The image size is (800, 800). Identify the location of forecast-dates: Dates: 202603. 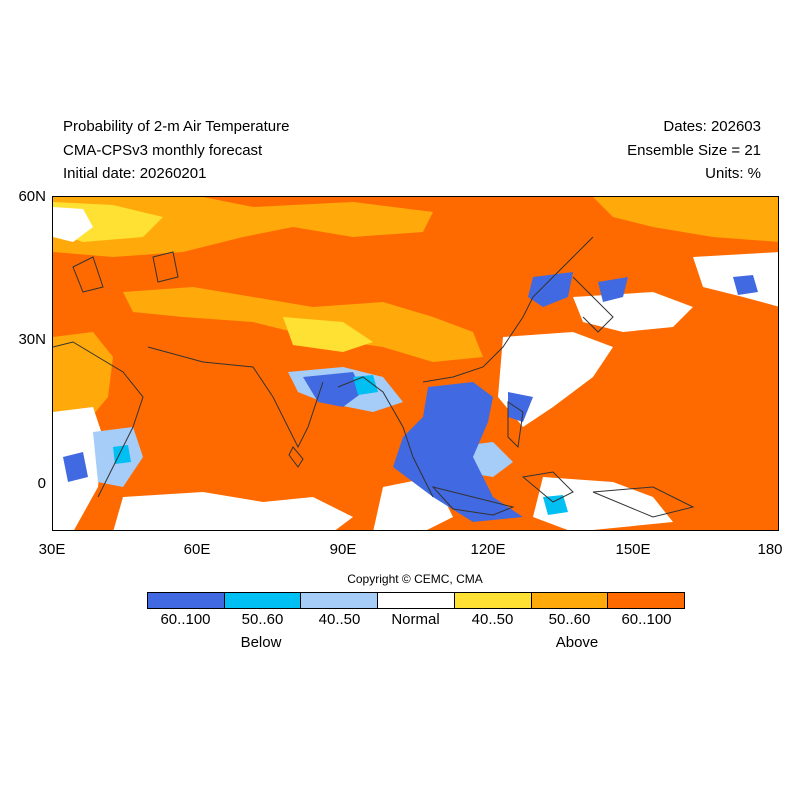
(712, 126).